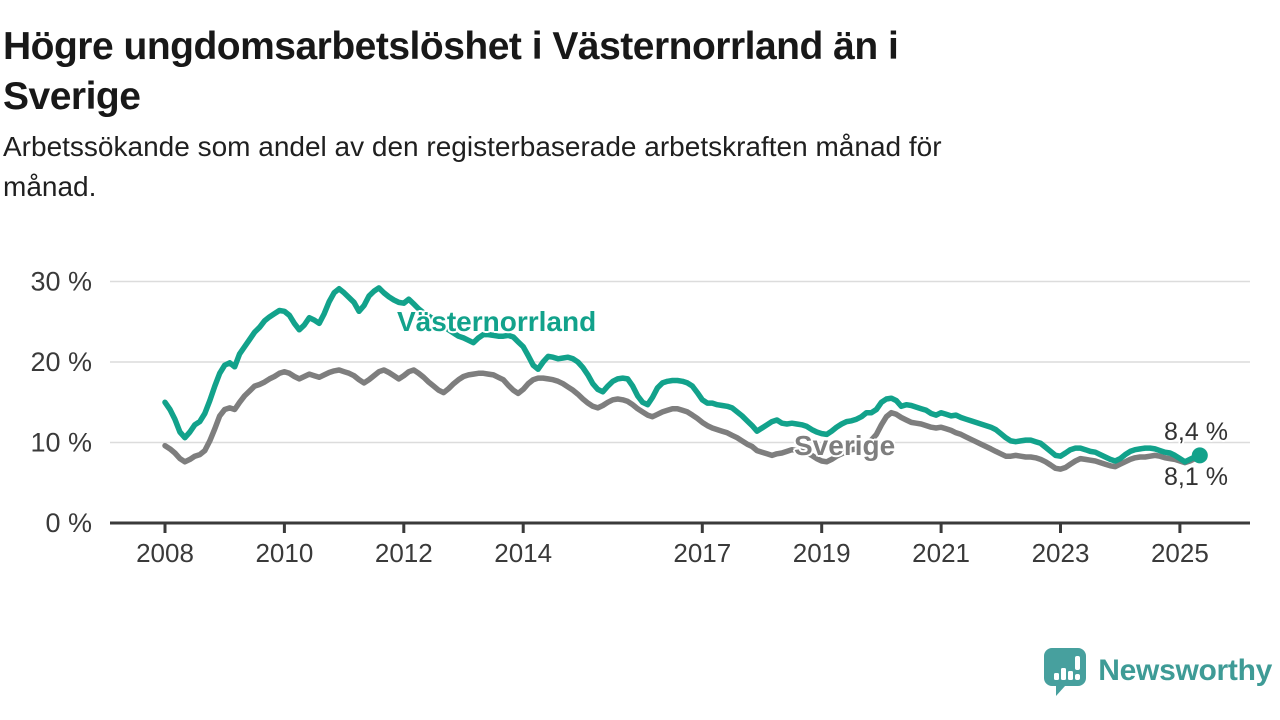 The width and height of the screenshot is (1280, 720). Describe the element at coordinates (165, 553) in the screenshot. I see `x-axis-label: 2008` at that location.